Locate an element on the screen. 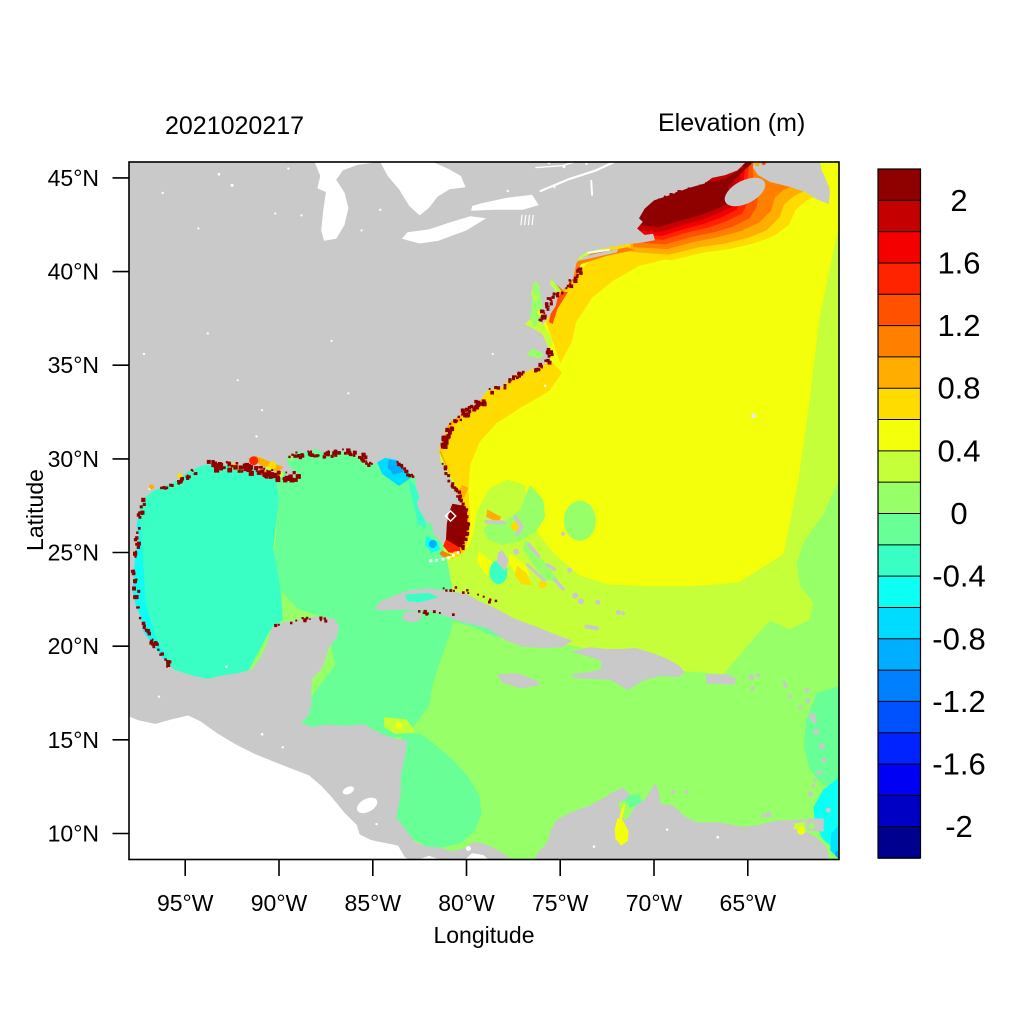 The image size is (1024, 1024). svg-text: Latitude is located at coordinates (35, 510).